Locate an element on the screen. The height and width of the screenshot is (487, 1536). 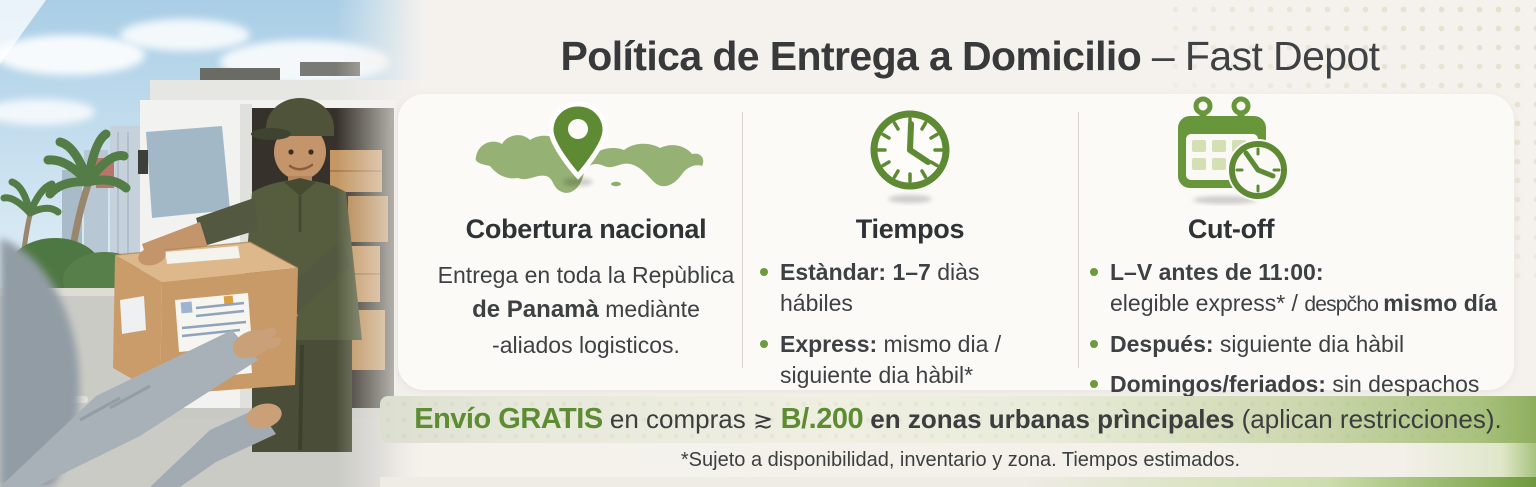
page-title-main: Política de Entrega a Domicilio is located at coordinates (851, 56).